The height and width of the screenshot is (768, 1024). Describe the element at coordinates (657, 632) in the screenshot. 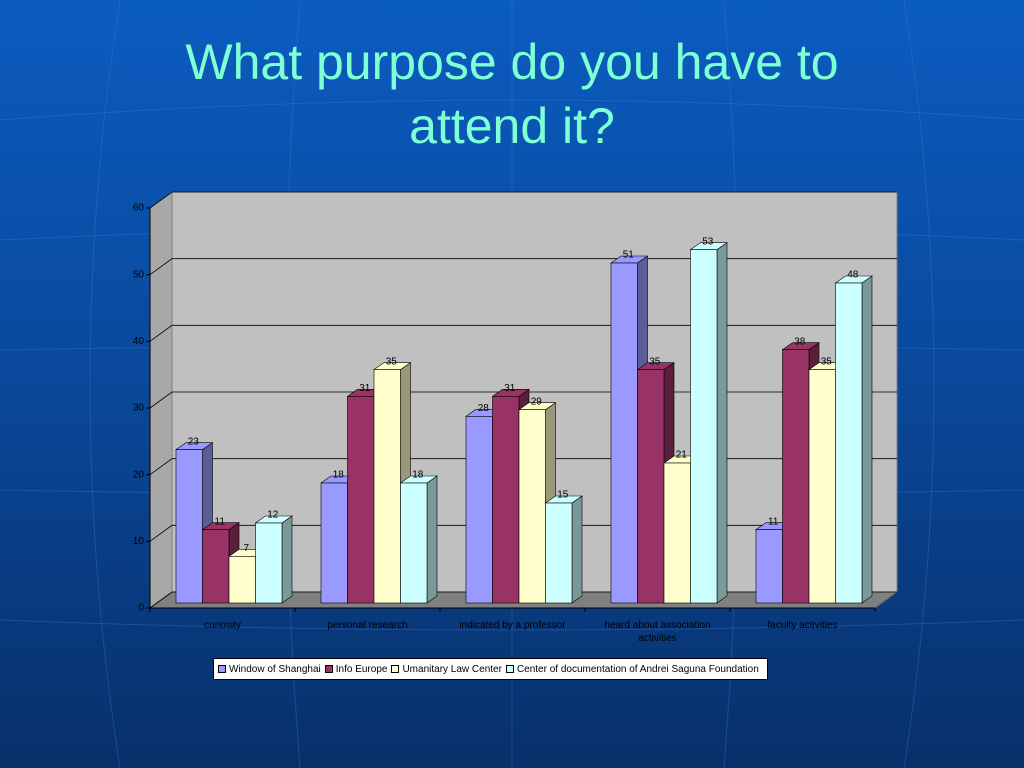

I see `x-tick-label: heard about association activities` at that location.